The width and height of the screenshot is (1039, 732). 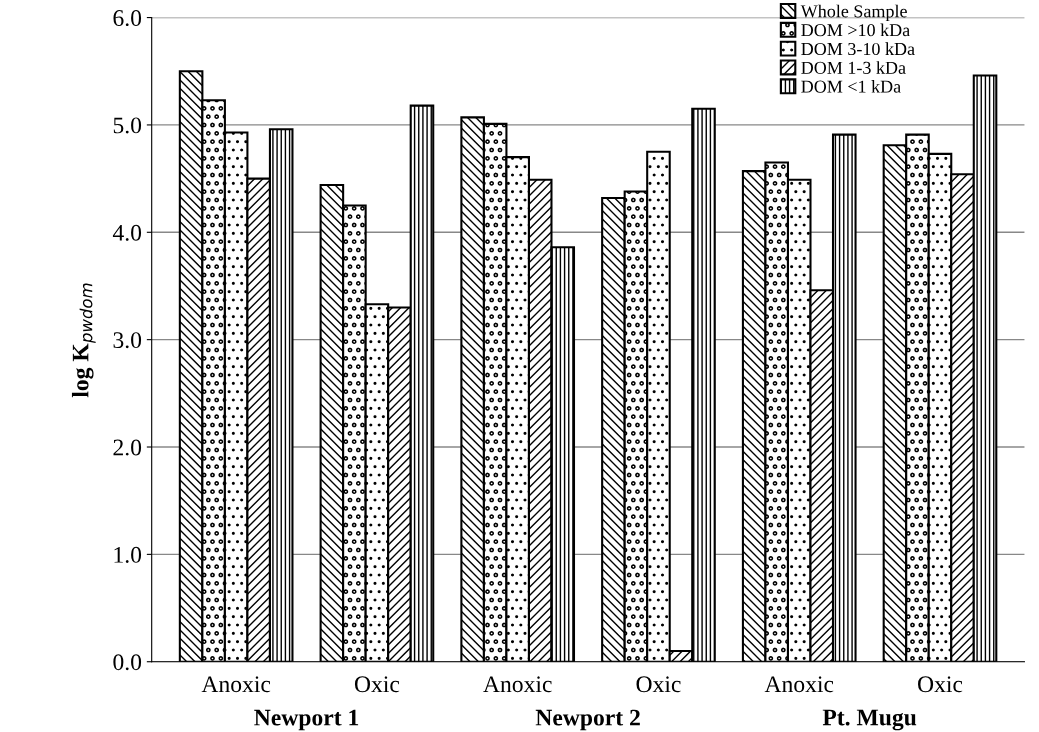 I want to click on y-tick-label: 0.0, so click(x=127, y=662).